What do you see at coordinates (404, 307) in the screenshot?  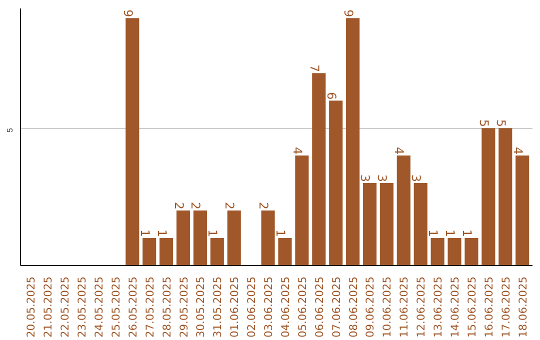 I see `x-tick-label: 11.06.2025` at bounding box center [404, 307].